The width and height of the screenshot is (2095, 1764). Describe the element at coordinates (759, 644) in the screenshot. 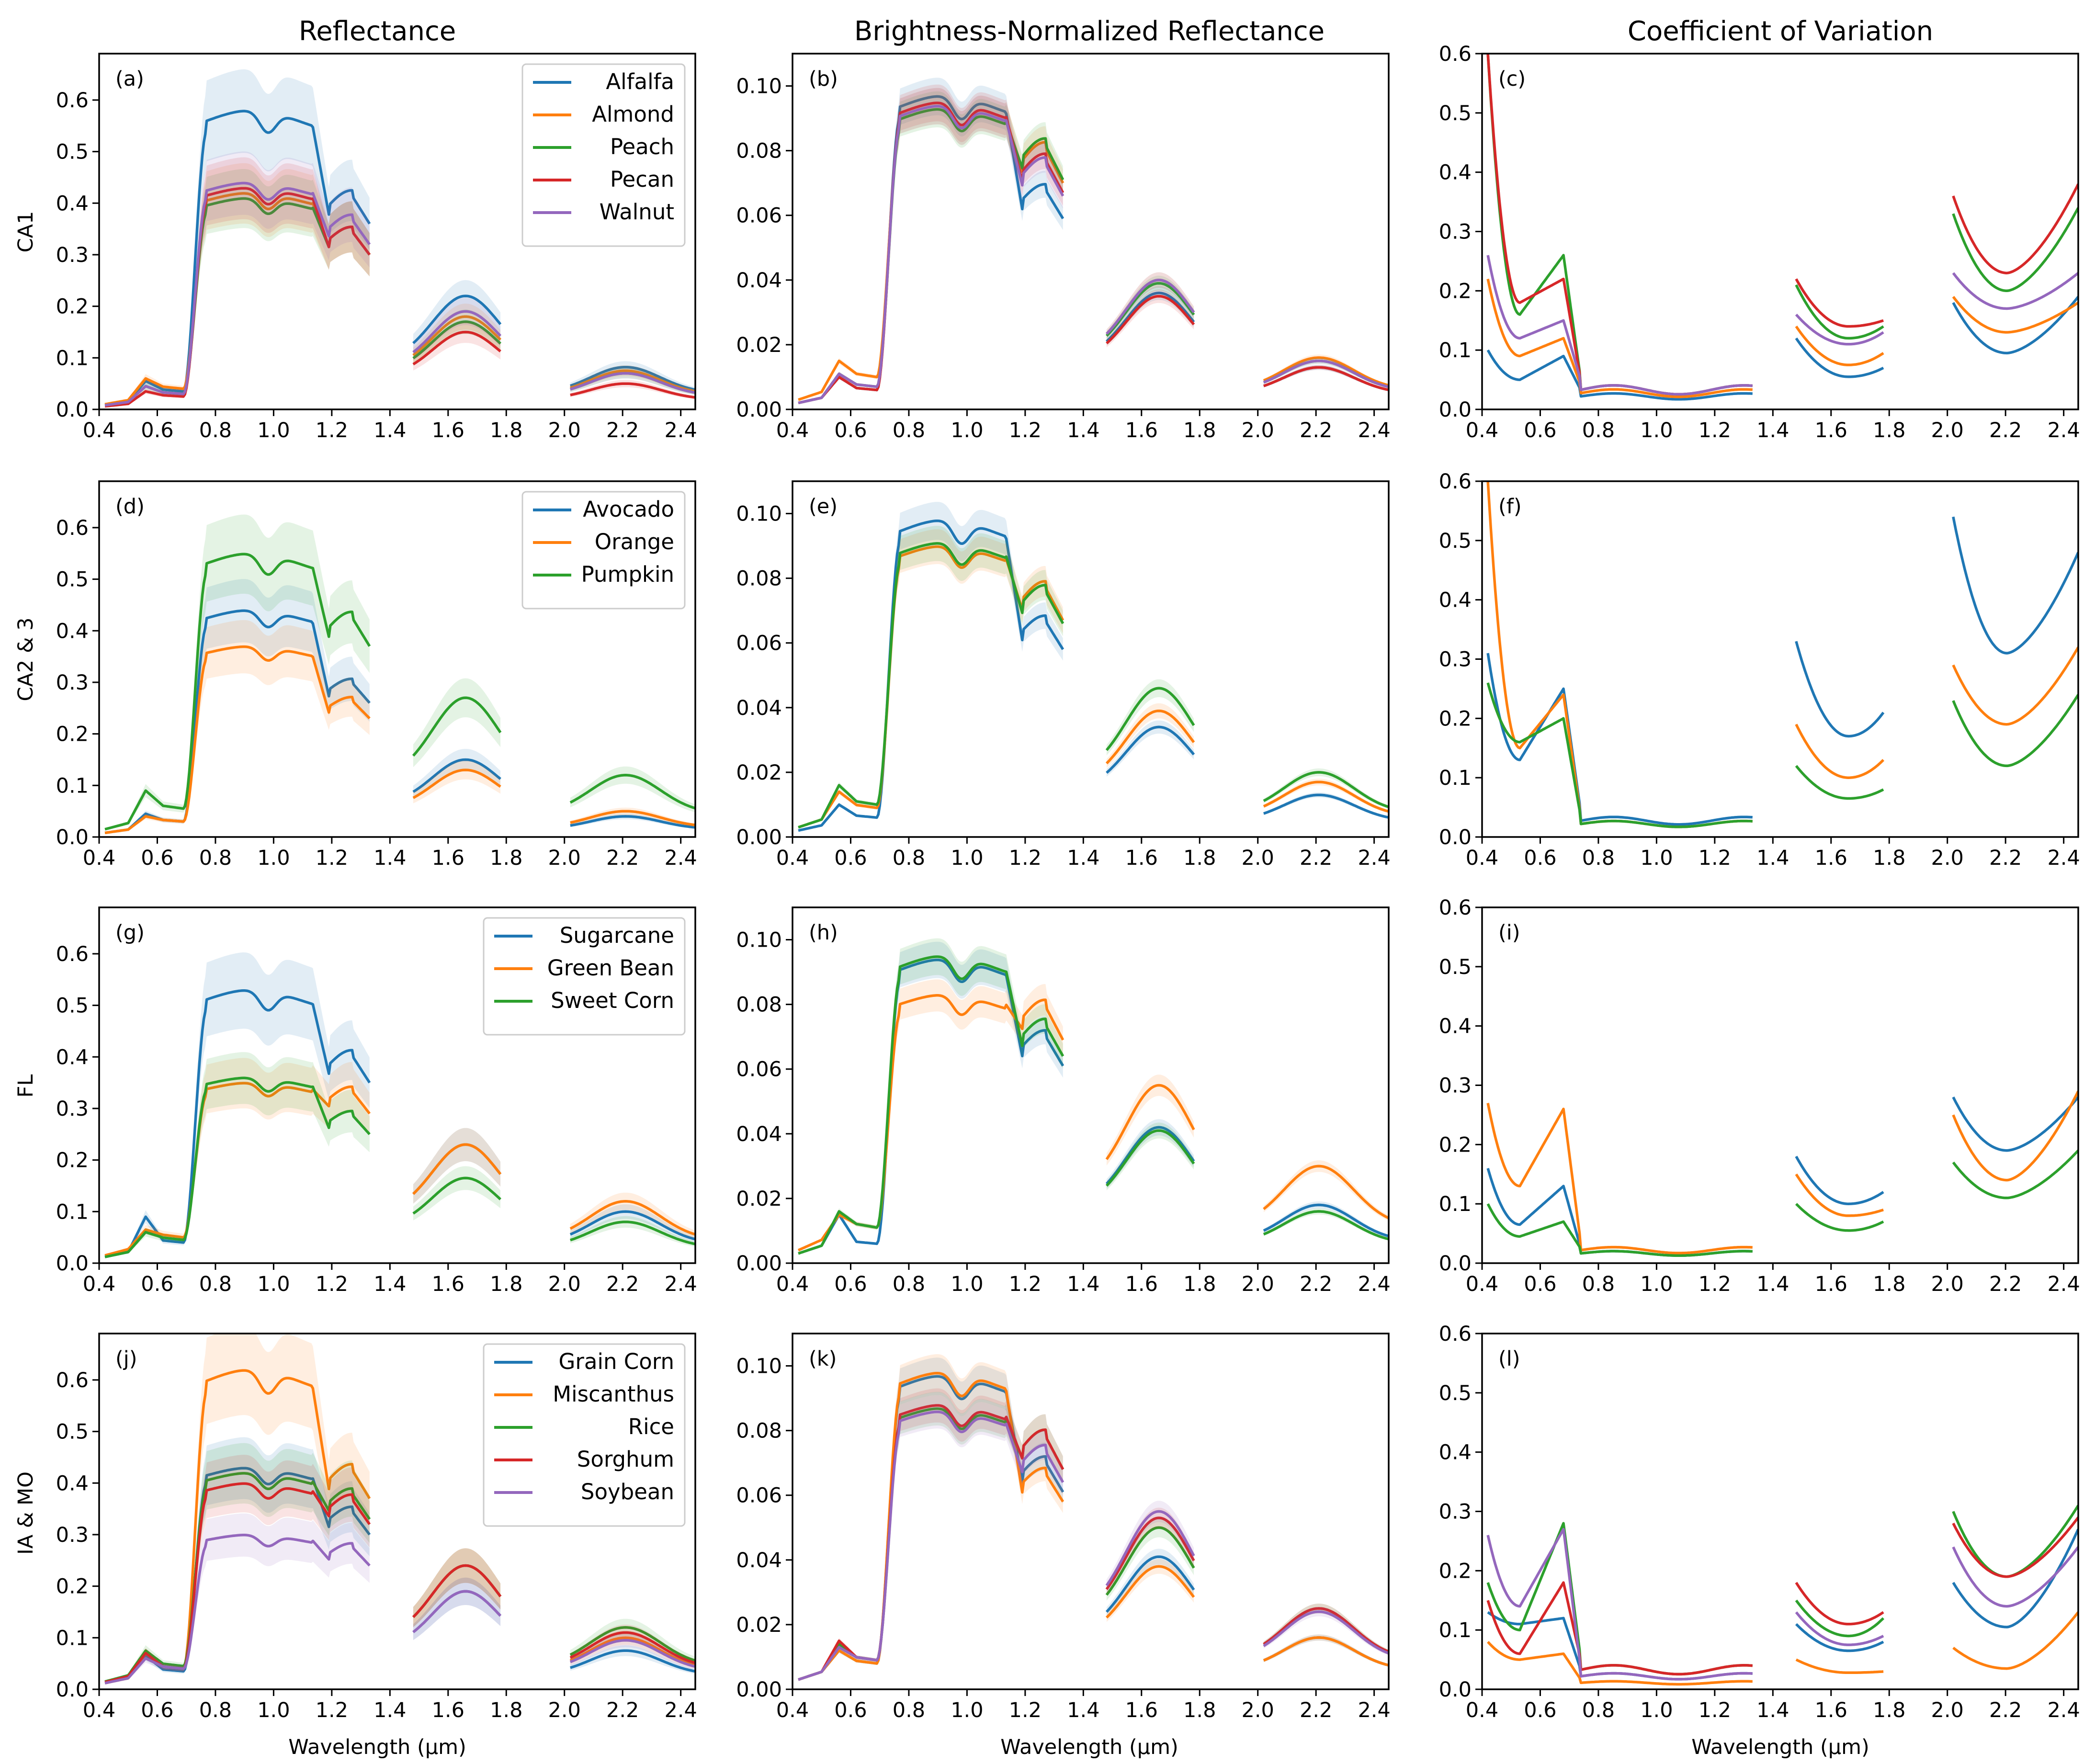

I see `y-tick-label: 0.06` at that location.